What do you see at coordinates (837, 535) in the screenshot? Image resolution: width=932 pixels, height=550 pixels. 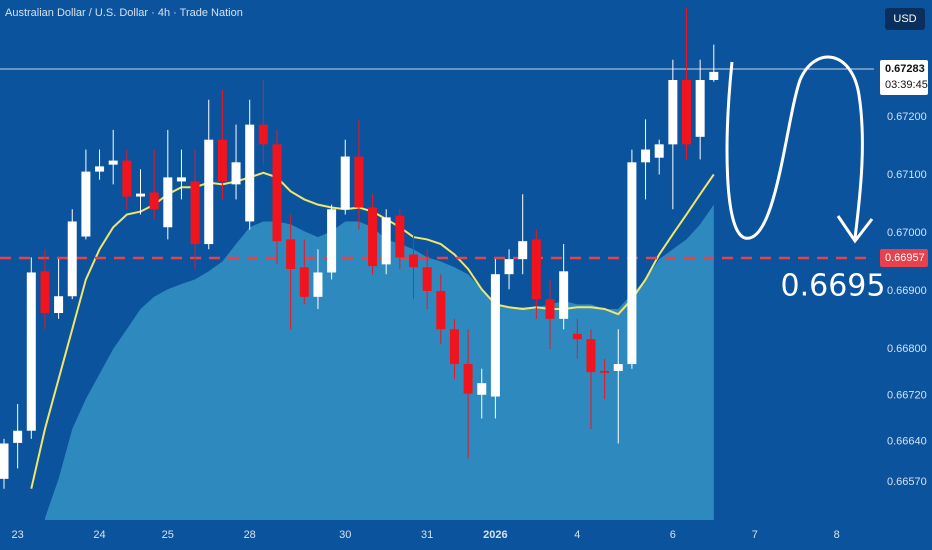 I see `x-tick-label: 8` at bounding box center [837, 535].